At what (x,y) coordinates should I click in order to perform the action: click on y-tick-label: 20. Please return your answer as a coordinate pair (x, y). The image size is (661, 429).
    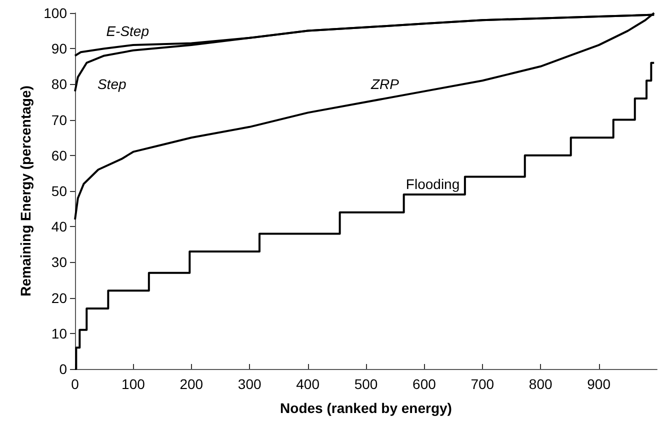
    Looking at the image, I should click on (59, 298).